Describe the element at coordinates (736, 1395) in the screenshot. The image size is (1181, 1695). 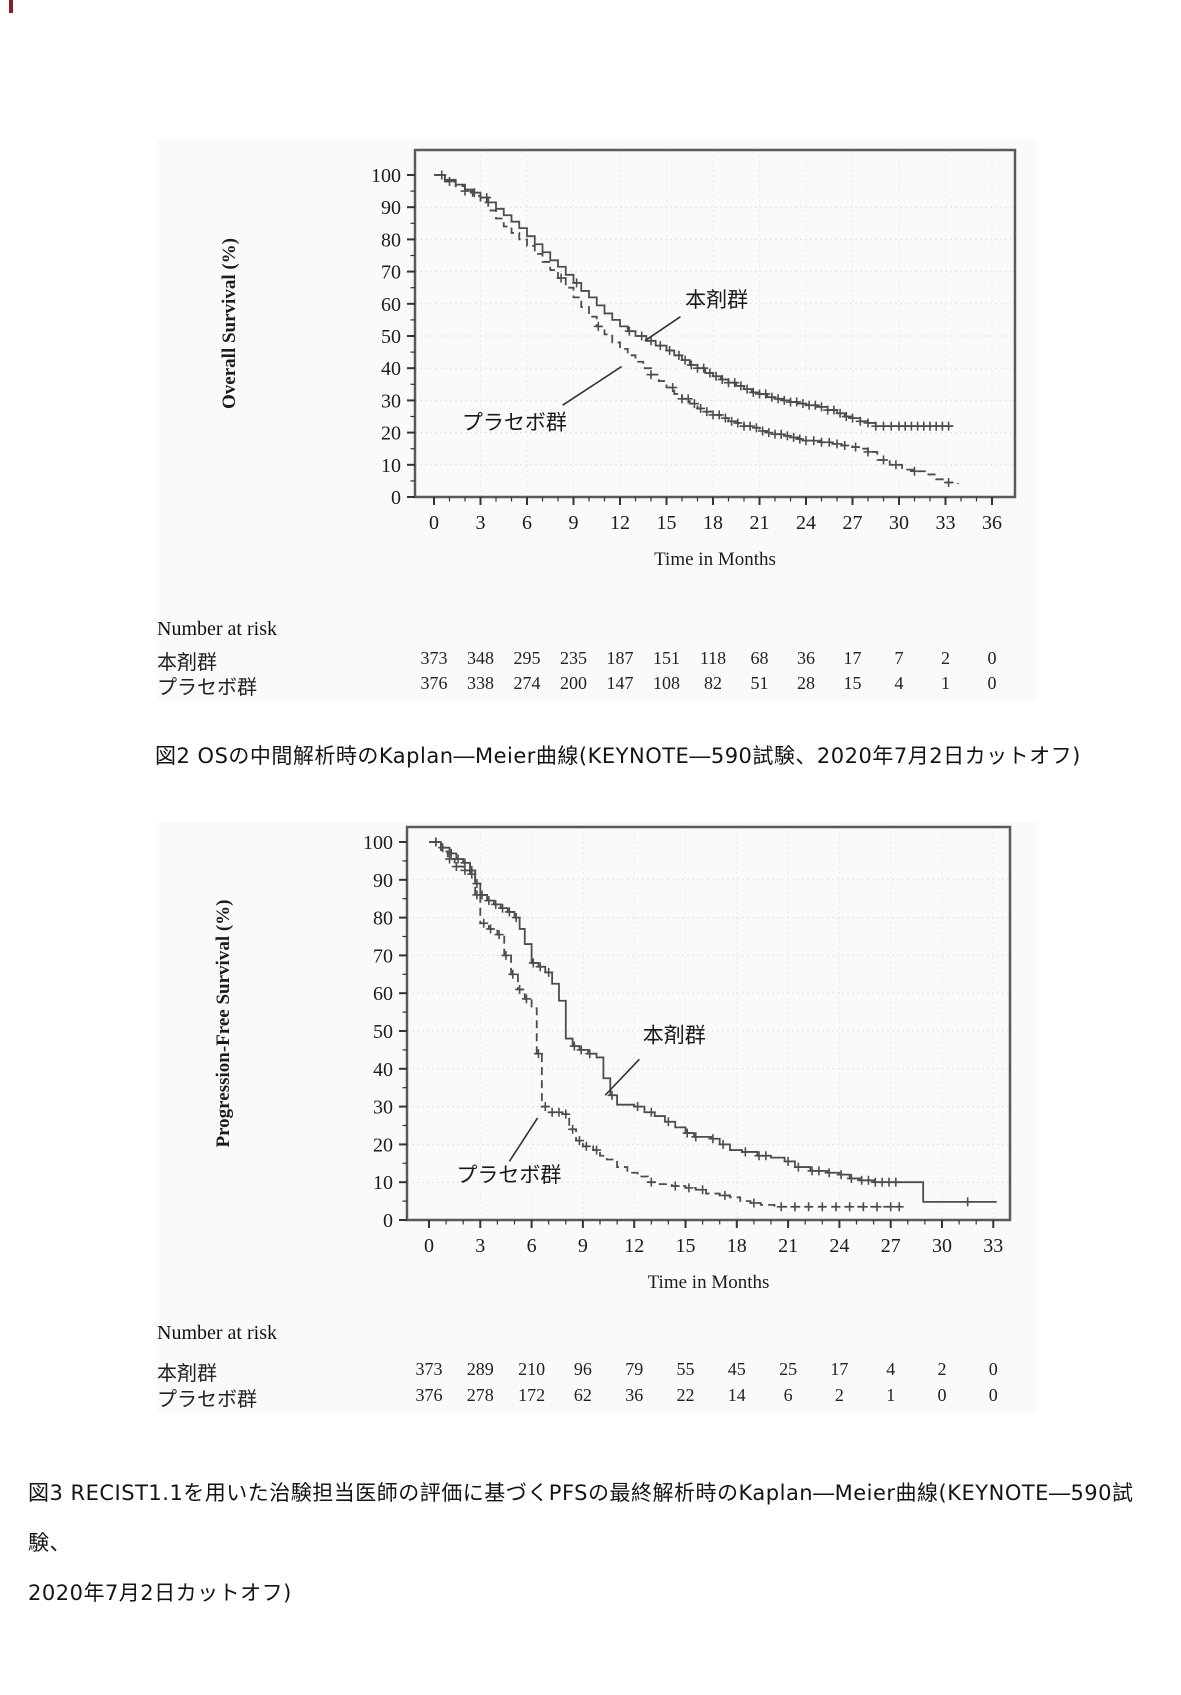
I see `risk-value: 14` at that location.